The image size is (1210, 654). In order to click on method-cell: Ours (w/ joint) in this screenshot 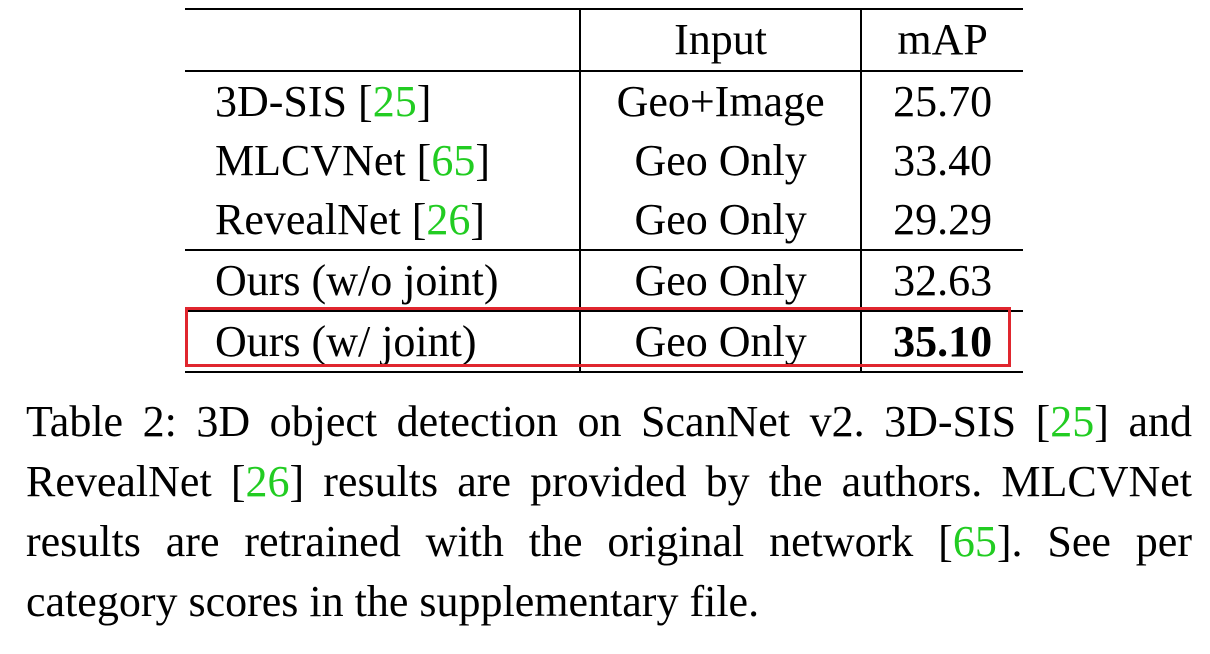, I will do `click(382, 341)`.